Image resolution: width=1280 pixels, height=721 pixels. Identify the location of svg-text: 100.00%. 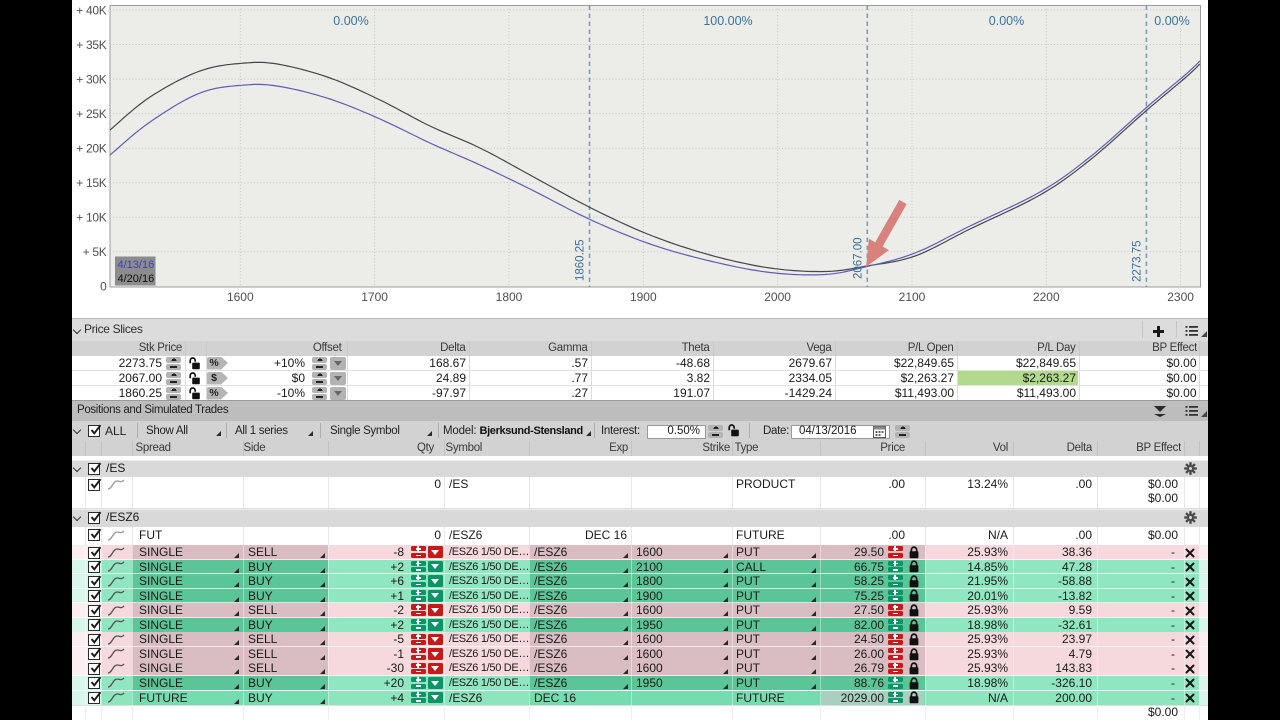
(727, 21).